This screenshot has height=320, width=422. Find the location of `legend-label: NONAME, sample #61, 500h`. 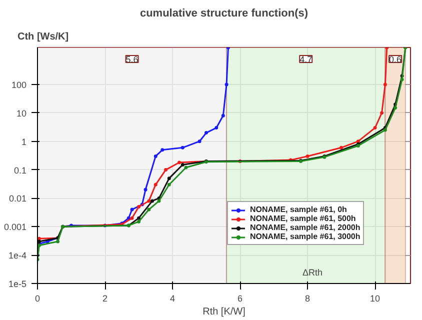

legend-label: NONAME, sample #61, 500h is located at coordinates (303, 218).